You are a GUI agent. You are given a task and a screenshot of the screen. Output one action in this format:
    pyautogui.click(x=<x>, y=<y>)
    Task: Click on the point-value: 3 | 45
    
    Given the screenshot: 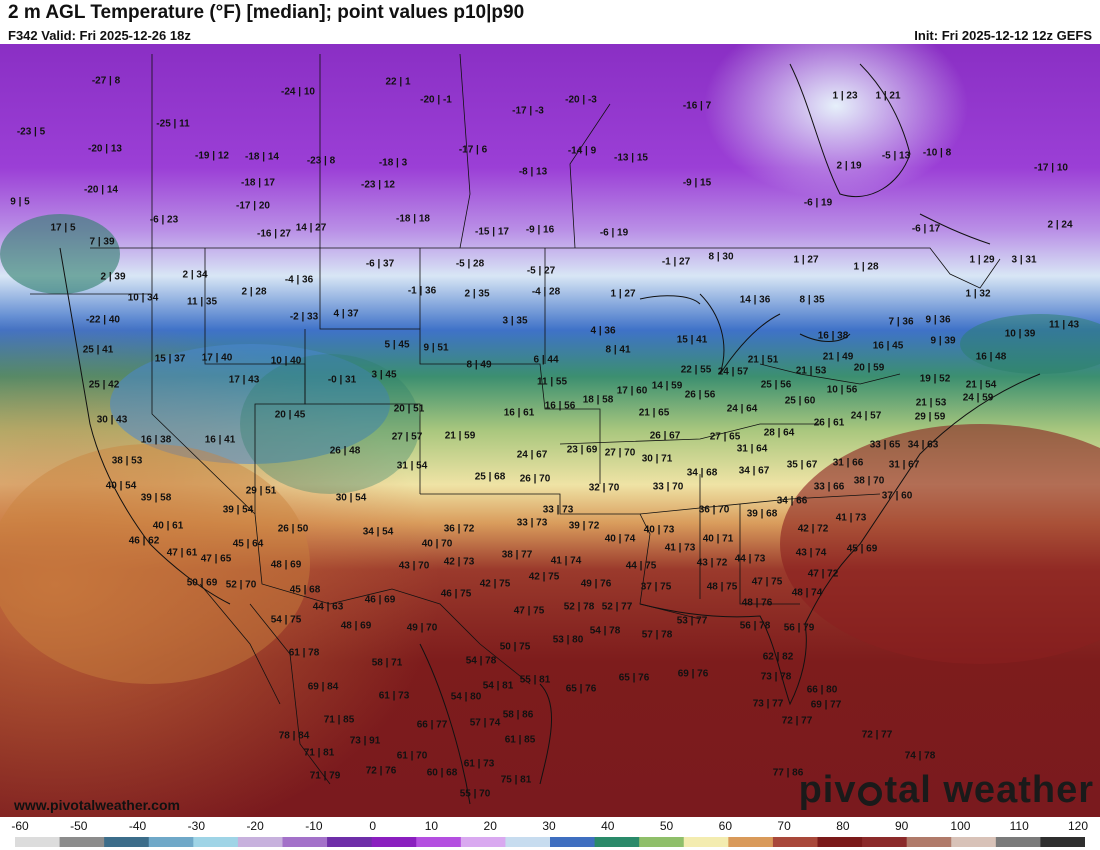 What is the action you would take?
    pyautogui.click(x=384, y=375)
    